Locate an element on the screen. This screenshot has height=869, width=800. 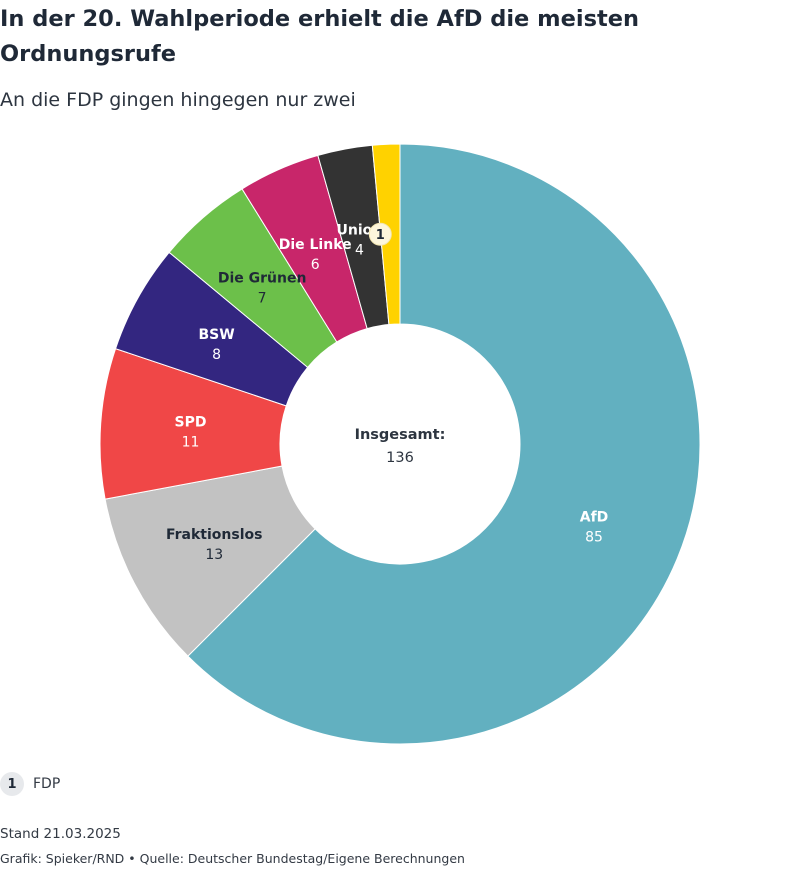
slice-value-union: 4 is located at coordinates (359, 251).